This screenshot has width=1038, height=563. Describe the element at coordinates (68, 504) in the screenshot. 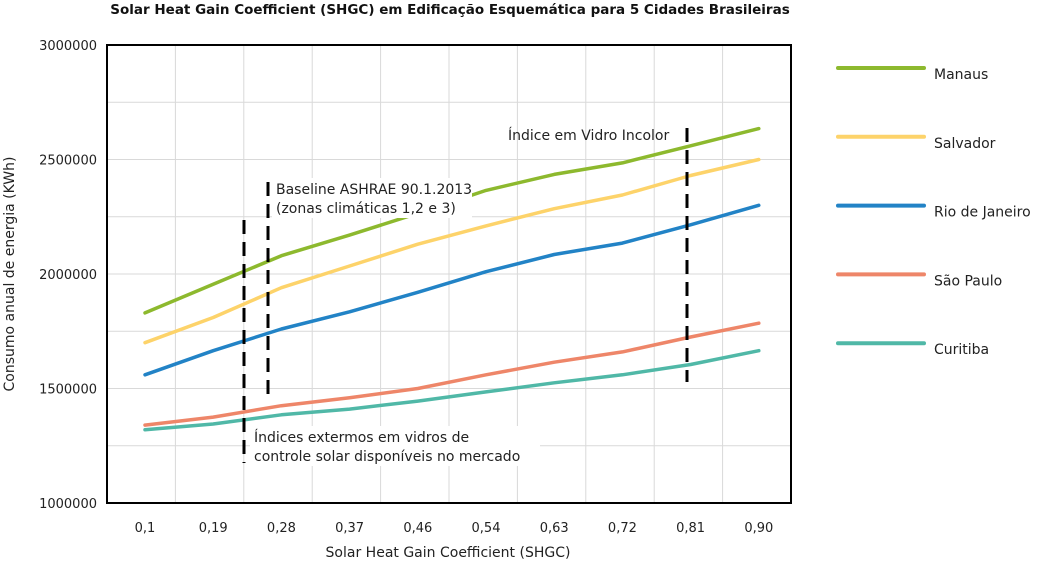

I see `y-tick-label: 1000000` at that location.